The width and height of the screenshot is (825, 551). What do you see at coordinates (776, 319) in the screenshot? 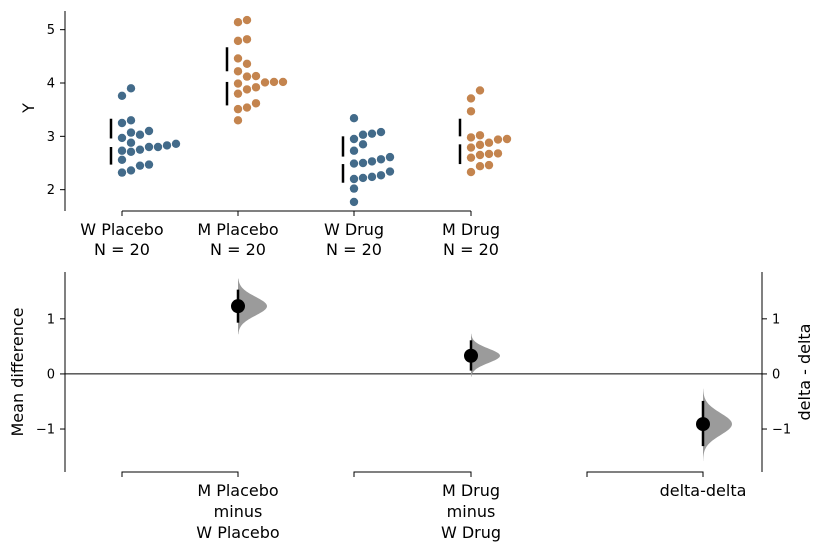
I see `bottom-right-y-tick-label: 1` at bounding box center [776, 319].